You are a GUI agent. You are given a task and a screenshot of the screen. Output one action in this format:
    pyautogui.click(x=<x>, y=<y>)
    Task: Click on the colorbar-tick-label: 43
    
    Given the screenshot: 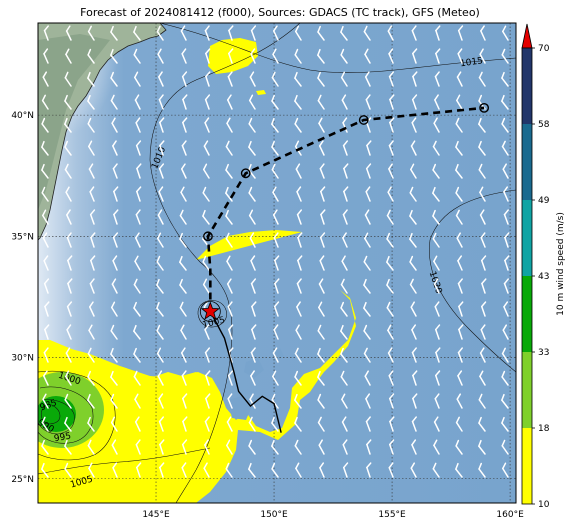 What is the action you would take?
    pyautogui.click(x=543, y=277)
    